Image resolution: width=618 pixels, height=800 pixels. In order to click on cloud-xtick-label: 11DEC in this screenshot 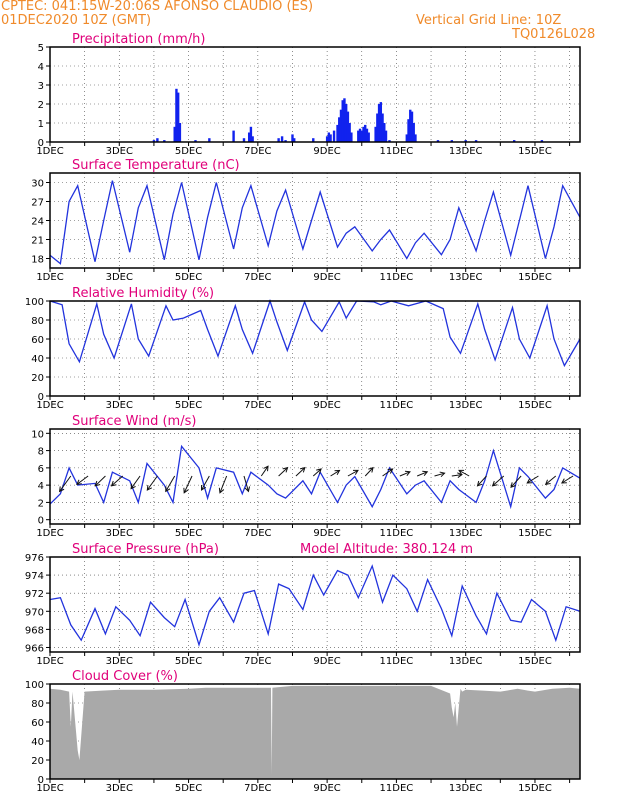, I will do `click(397, 788)`.